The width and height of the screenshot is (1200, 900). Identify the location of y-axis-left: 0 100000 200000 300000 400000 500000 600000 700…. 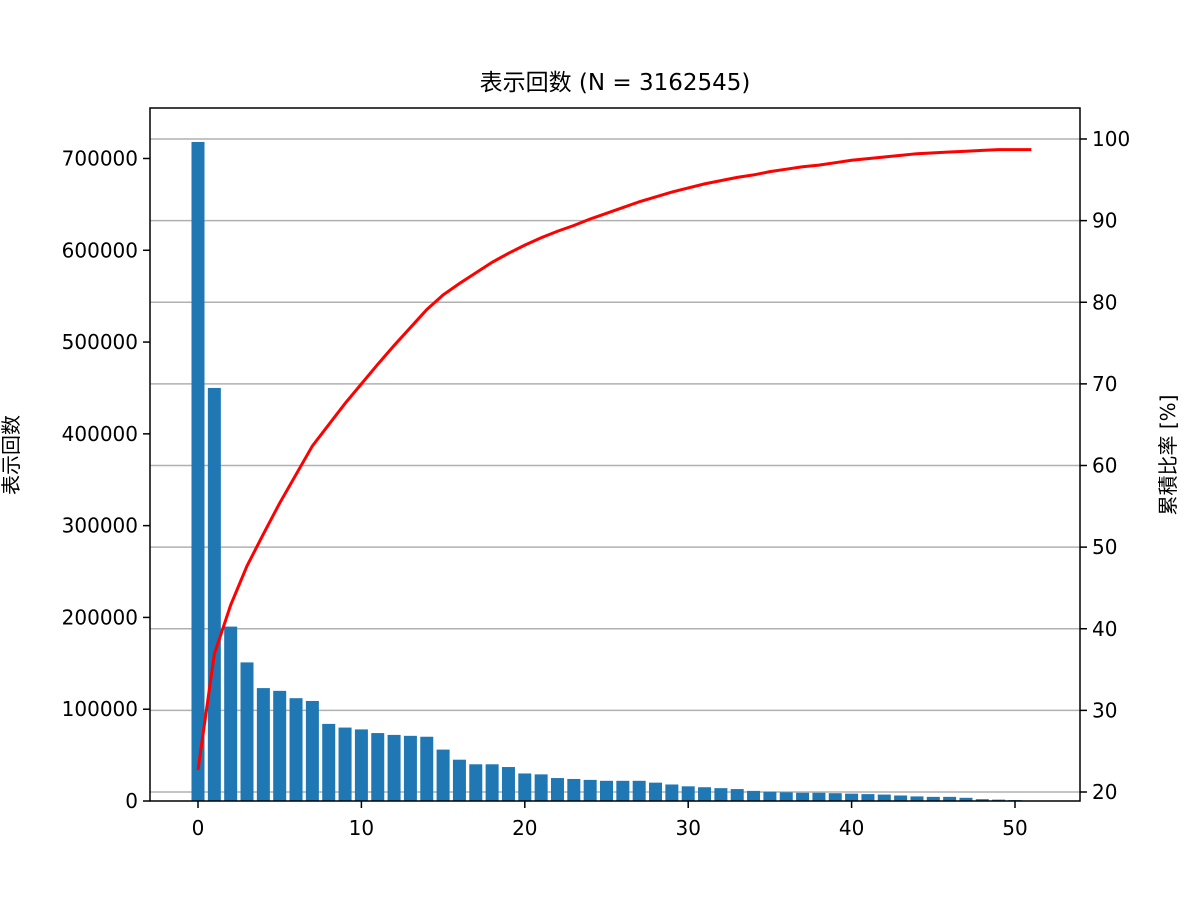
(106, 479).